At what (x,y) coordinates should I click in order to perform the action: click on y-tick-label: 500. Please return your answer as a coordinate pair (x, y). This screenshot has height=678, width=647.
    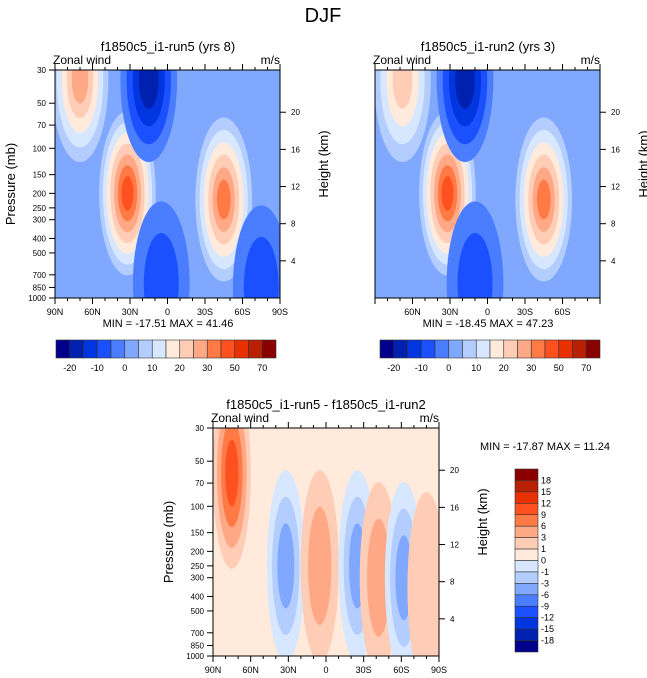
    Looking at the image, I should click on (198, 611).